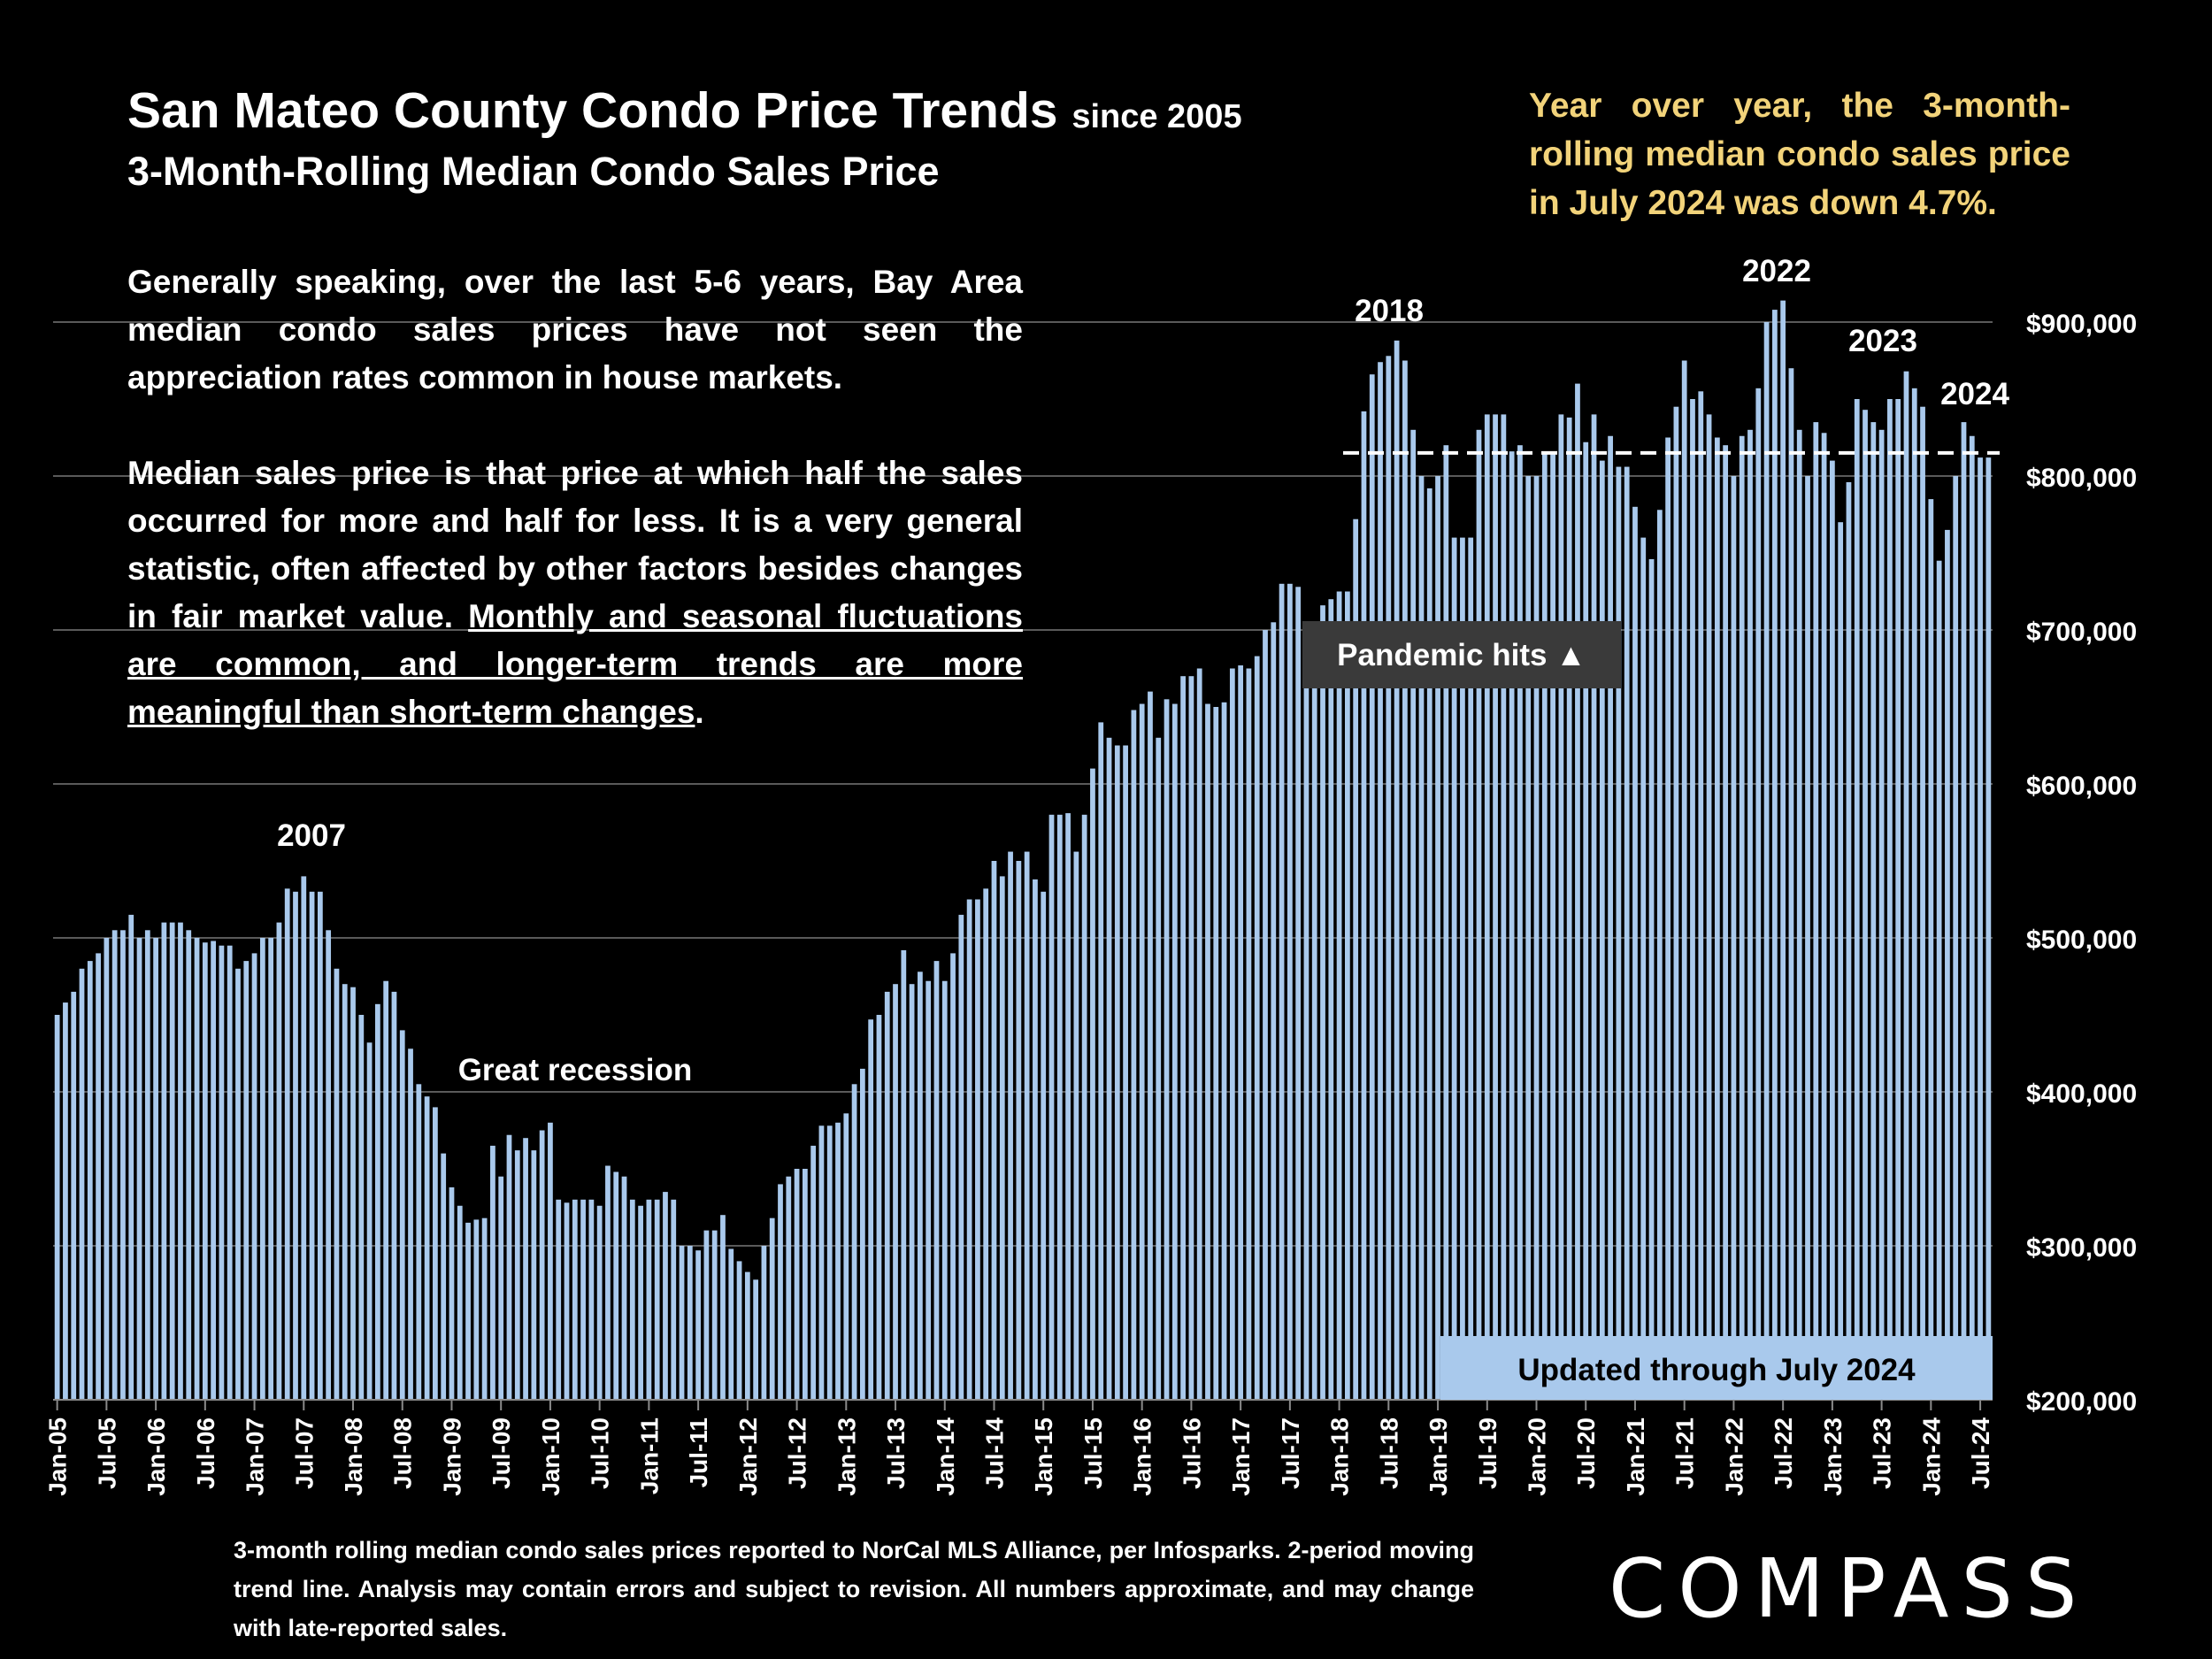 The height and width of the screenshot is (1659, 2212). I want to click on x-tick-label: Jul-17, so click(1291, 1453).